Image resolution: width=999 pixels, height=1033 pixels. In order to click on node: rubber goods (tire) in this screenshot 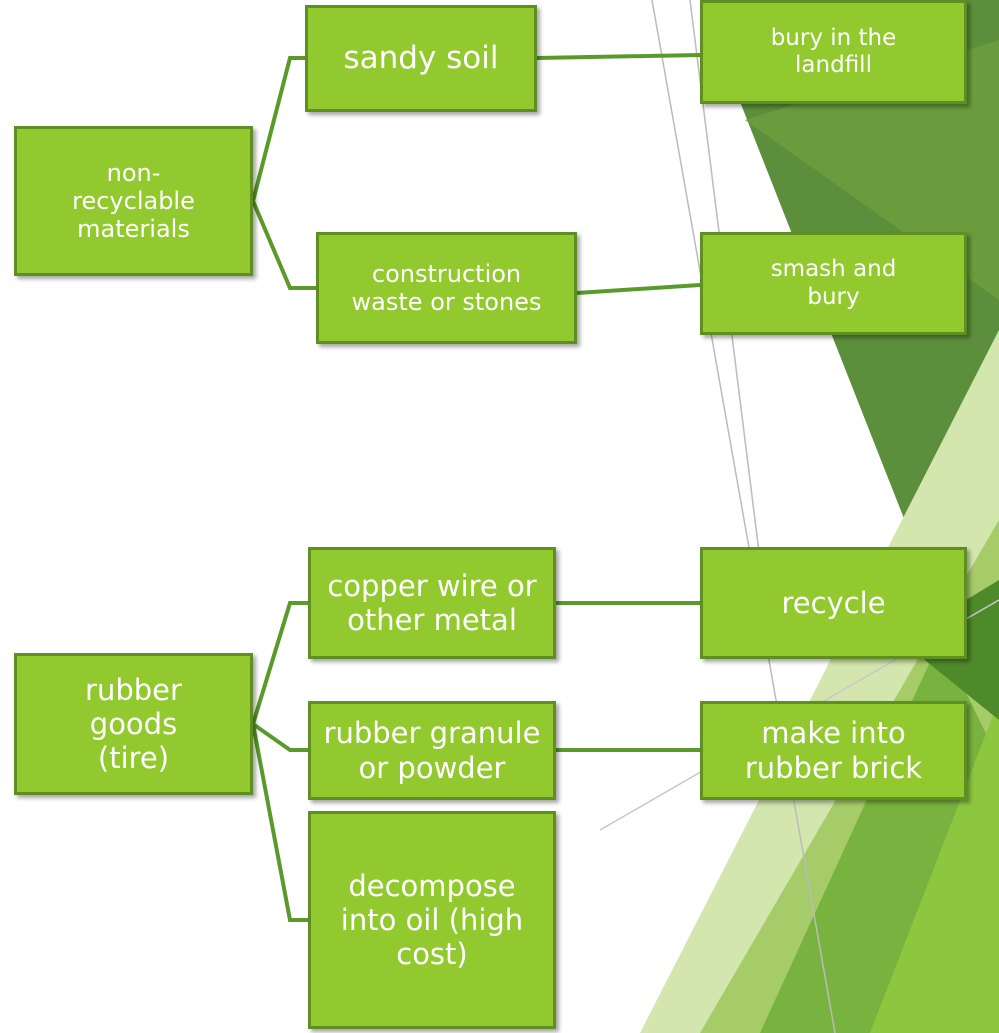, I will do `click(133, 724)`.